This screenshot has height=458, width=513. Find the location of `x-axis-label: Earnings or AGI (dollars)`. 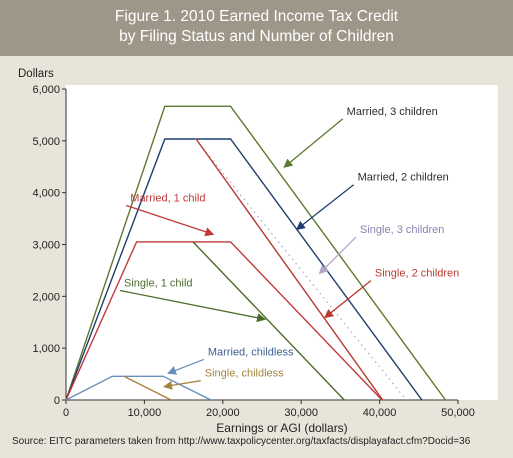

x-axis-label: Earnings or AGI (dollars) is located at coordinates (281, 428).